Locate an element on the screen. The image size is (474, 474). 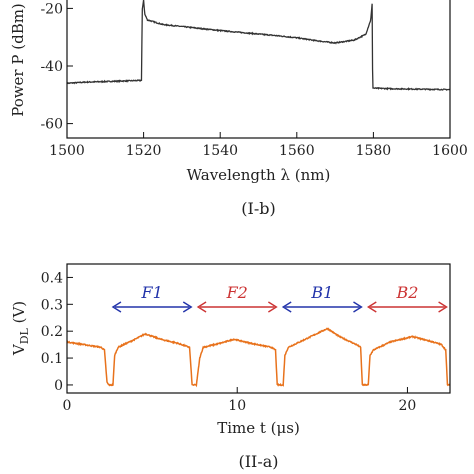
y-tick-label: 0.3 is located at coordinates (52, 305).